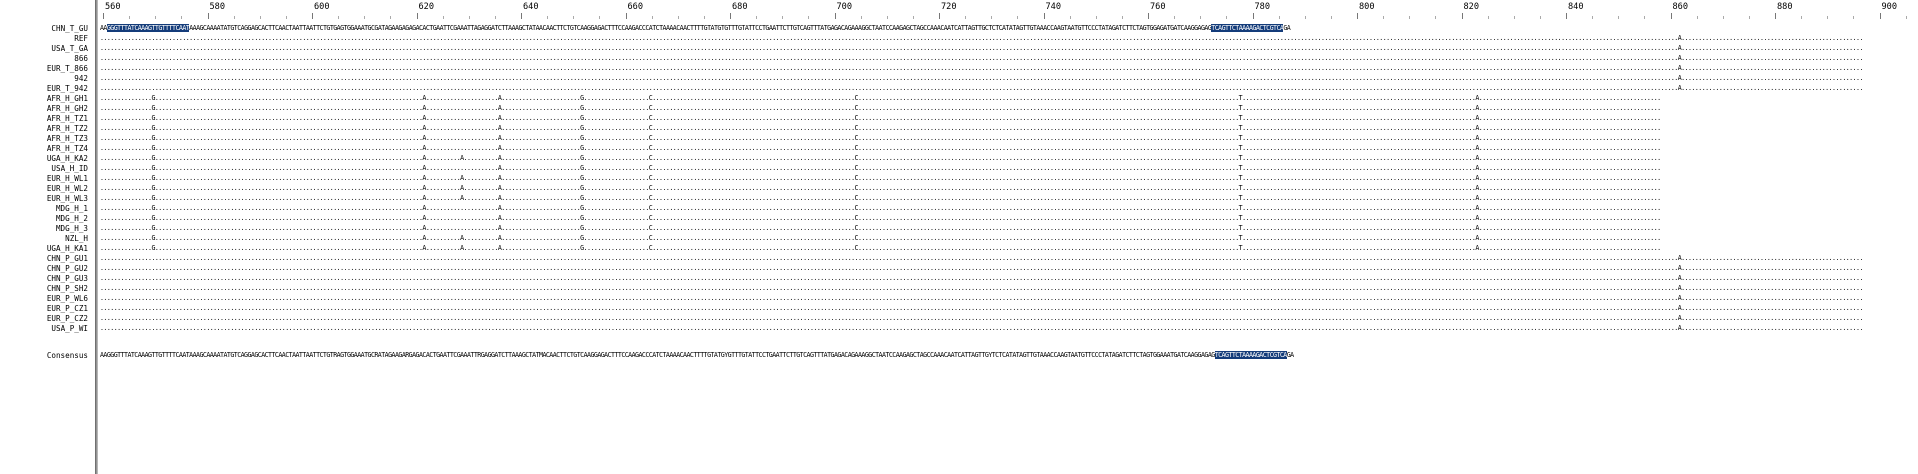  What do you see at coordinates (1680, 7) in the screenshot?
I see `ruler-tick-label: 860` at bounding box center [1680, 7].